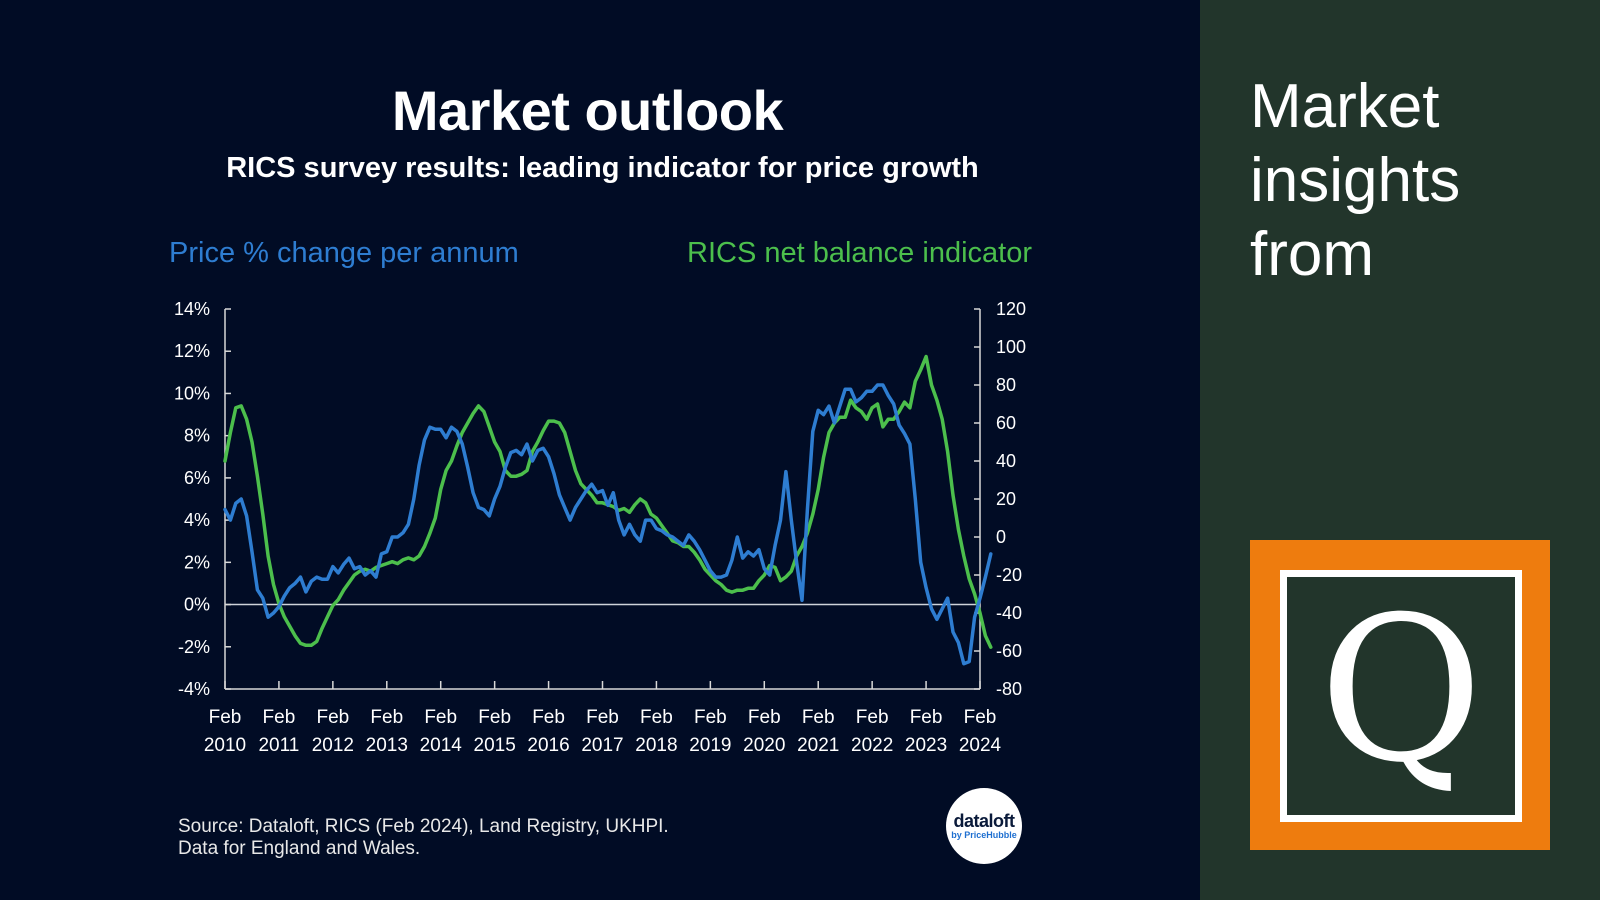  I want to click on q-brand-logo: Q, so click(1400, 695).